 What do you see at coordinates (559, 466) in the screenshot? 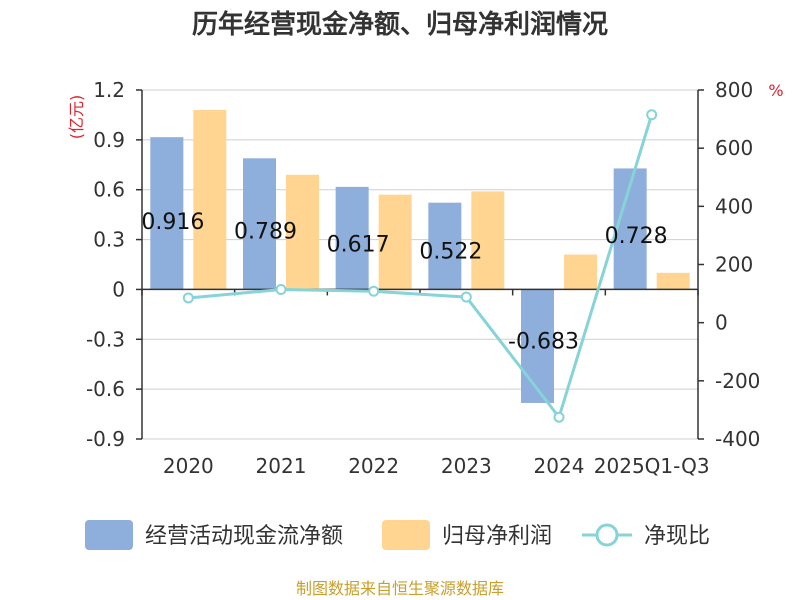
I see `x-tick-label: 2024` at bounding box center [559, 466].